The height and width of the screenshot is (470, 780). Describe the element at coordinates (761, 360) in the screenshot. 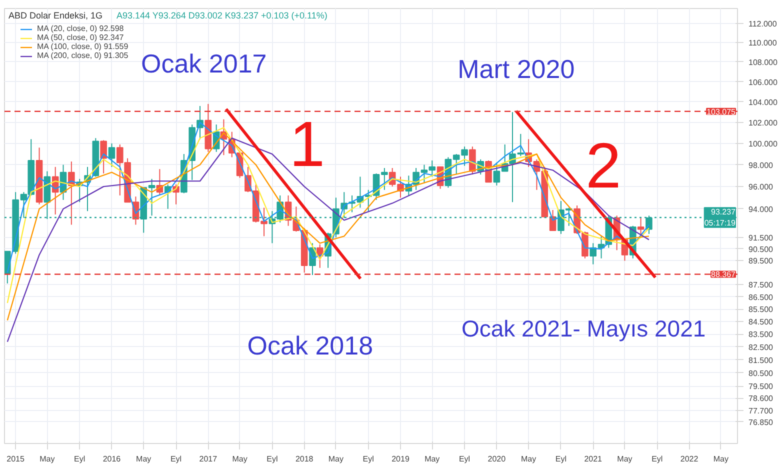

I see `y-tick-label: 81.500` at that location.